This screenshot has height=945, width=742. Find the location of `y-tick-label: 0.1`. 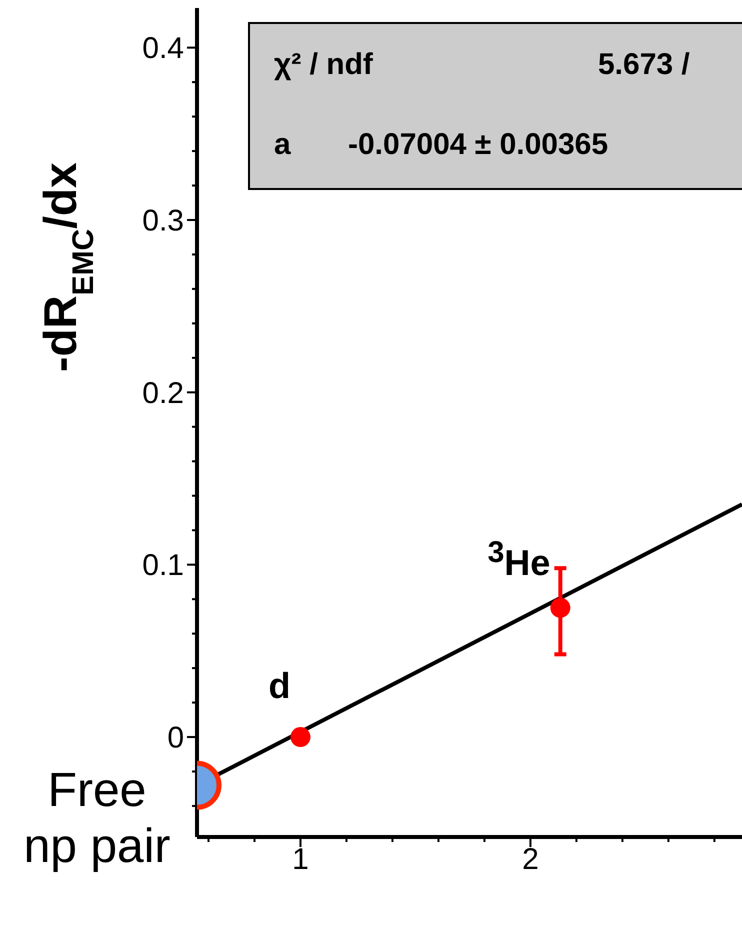

y-tick-label: 0.1 is located at coordinates (163, 565).